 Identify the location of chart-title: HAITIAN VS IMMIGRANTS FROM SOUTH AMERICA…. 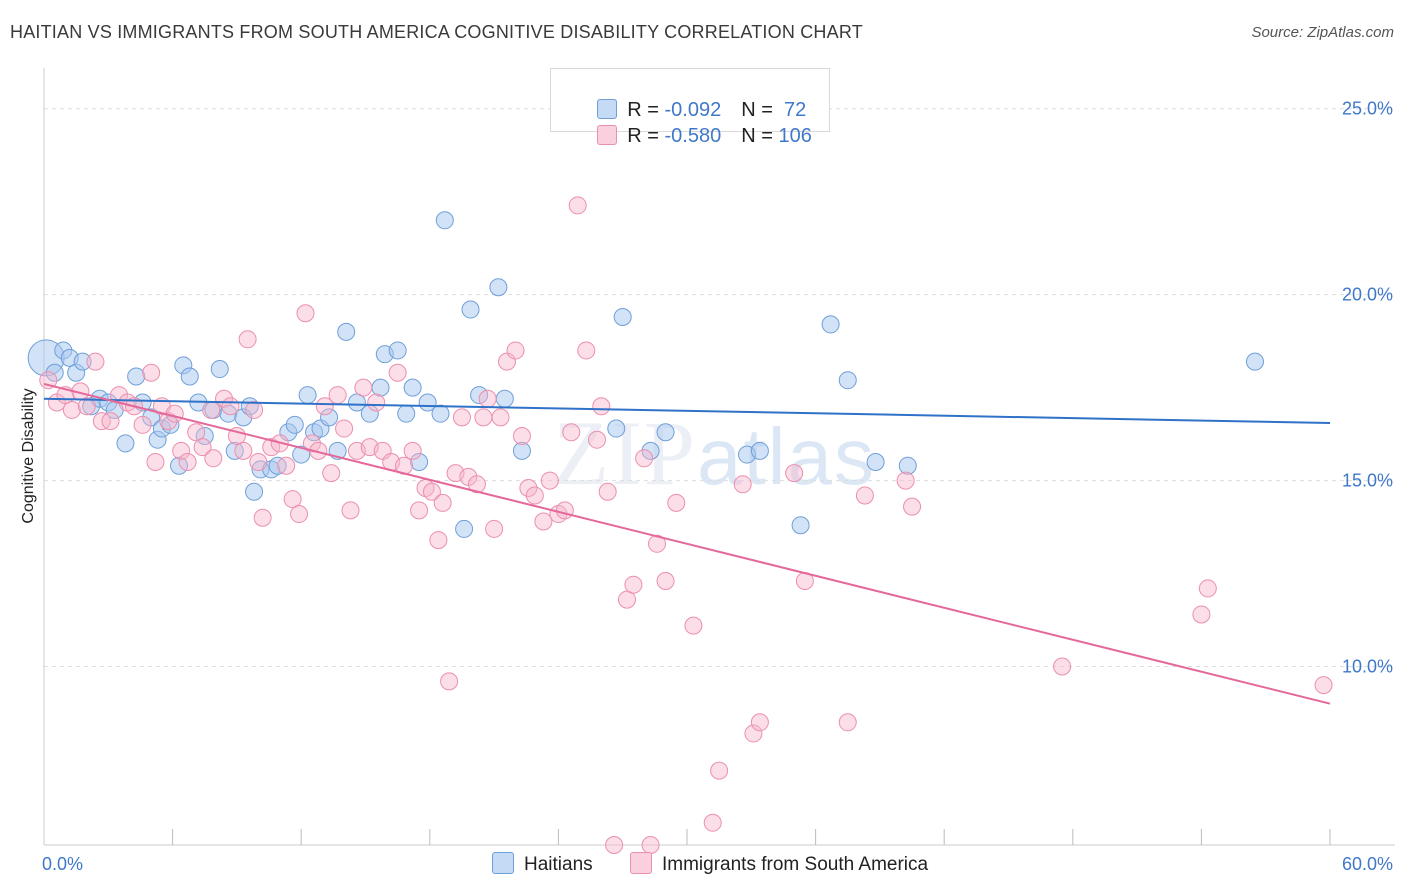
(436, 32).